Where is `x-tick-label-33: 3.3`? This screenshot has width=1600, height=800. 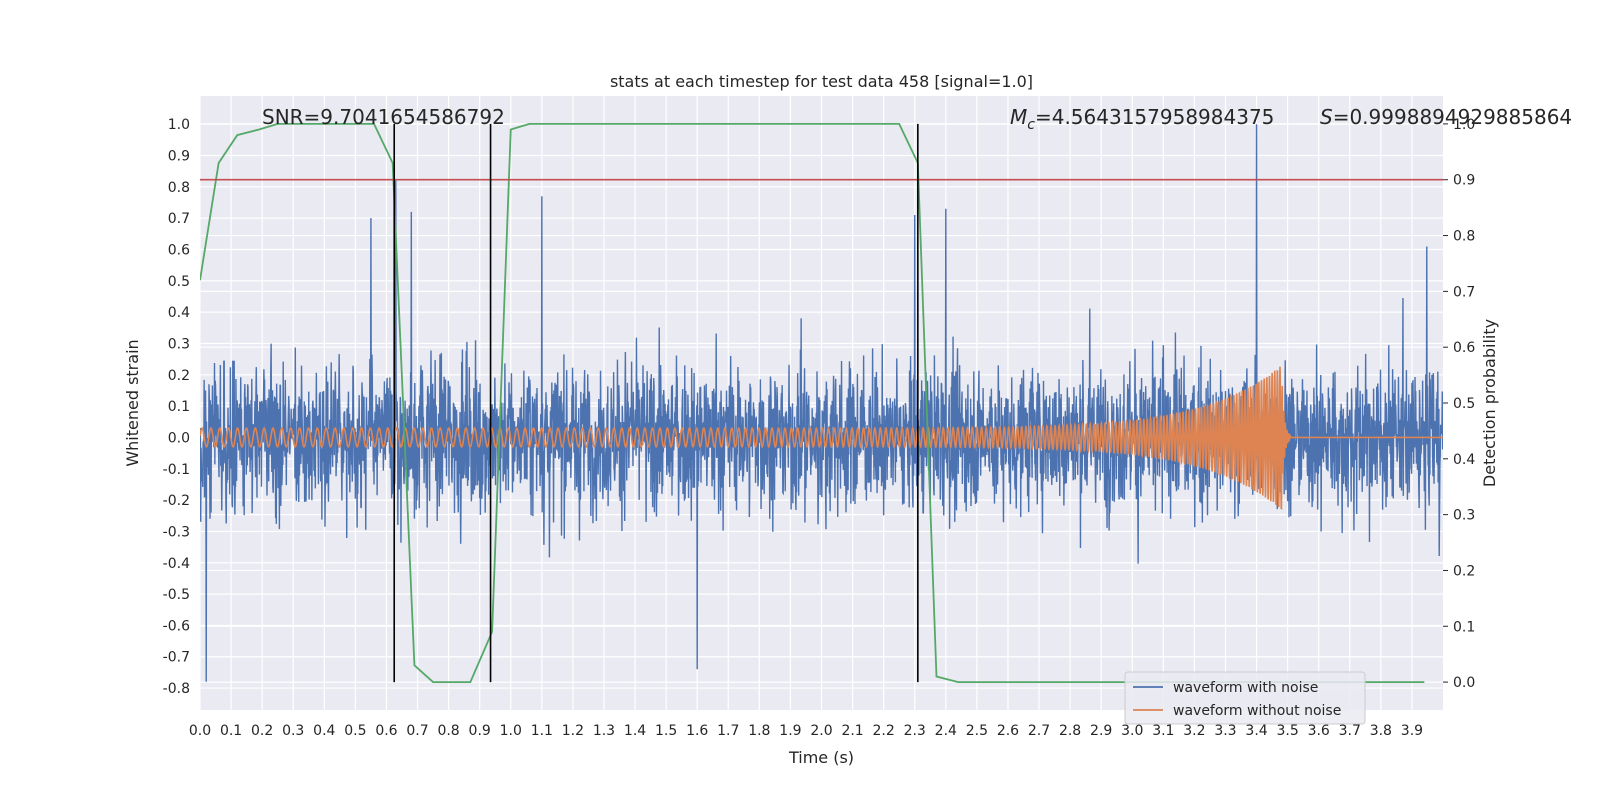
x-tick-label-33: 3.3 is located at coordinates (1225, 731).